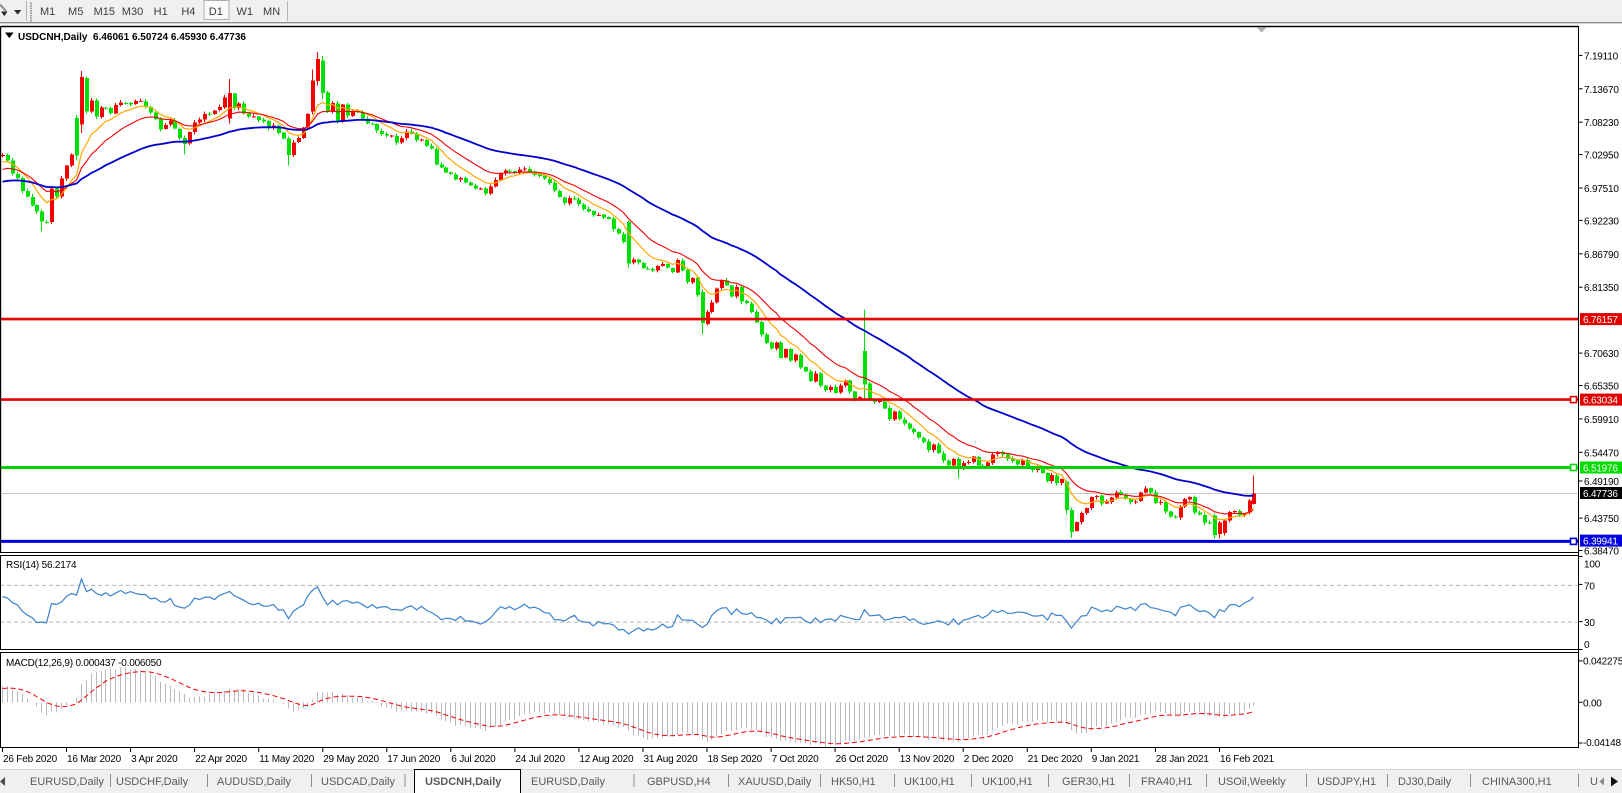 The image size is (1622, 793). Describe the element at coordinates (271, 12) in the screenshot. I see `svg-text: MN` at that location.